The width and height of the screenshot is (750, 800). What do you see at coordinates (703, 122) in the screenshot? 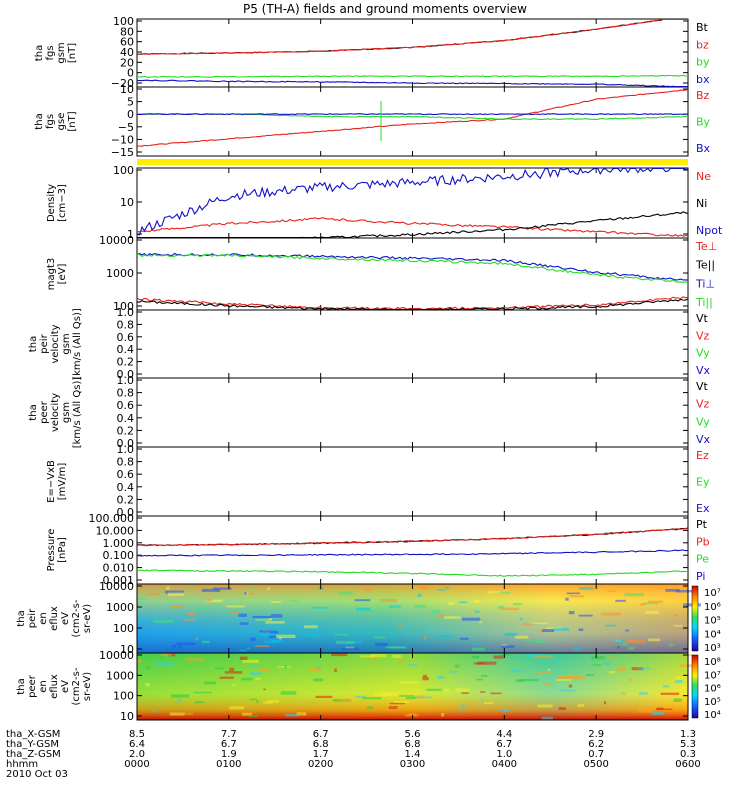
I see `legend-entry: By` at bounding box center [703, 122].